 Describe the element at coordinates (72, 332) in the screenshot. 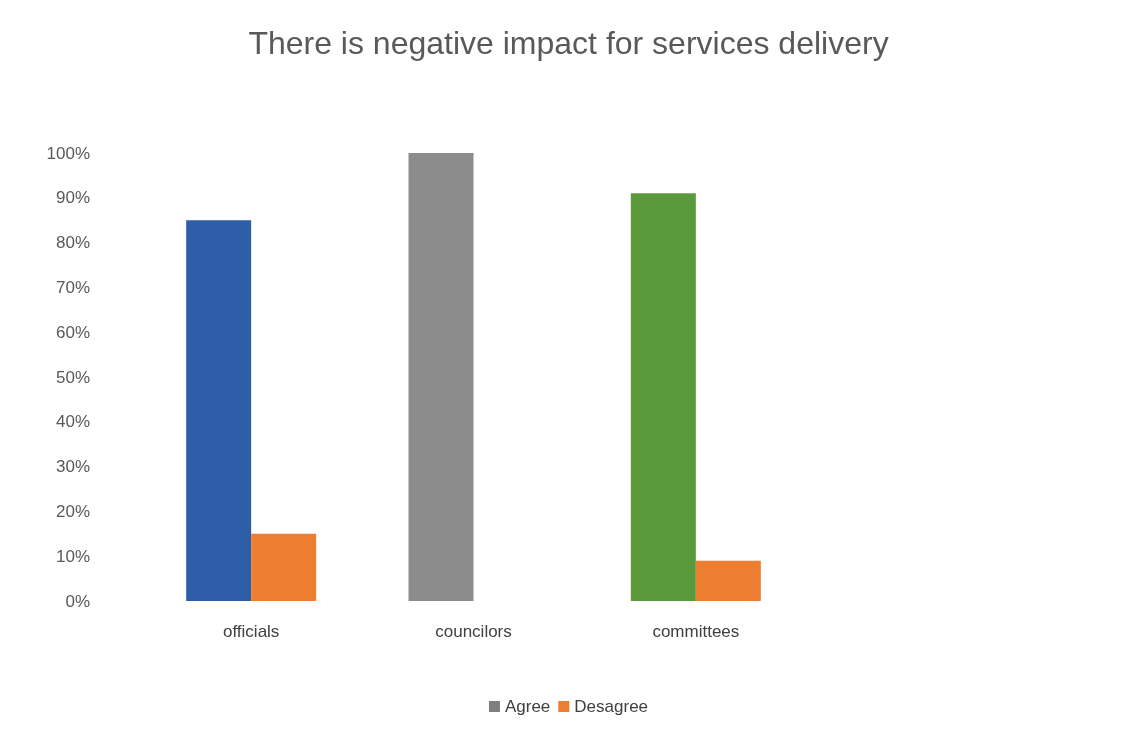

I see `y-tick-label: 60%` at that location.